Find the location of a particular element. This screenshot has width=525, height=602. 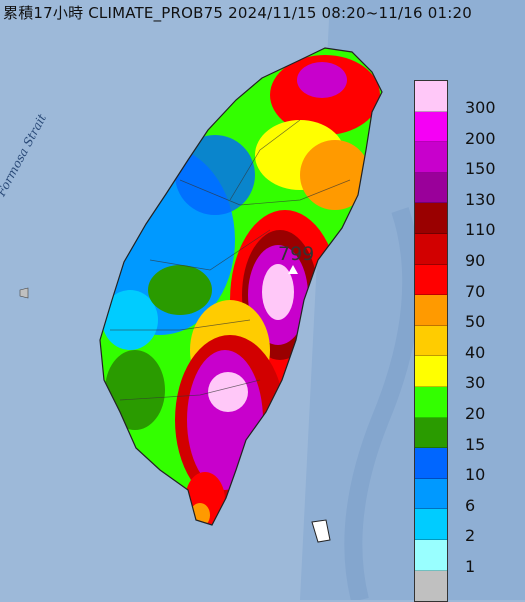

legend-label: 90 is located at coordinates (475, 260).